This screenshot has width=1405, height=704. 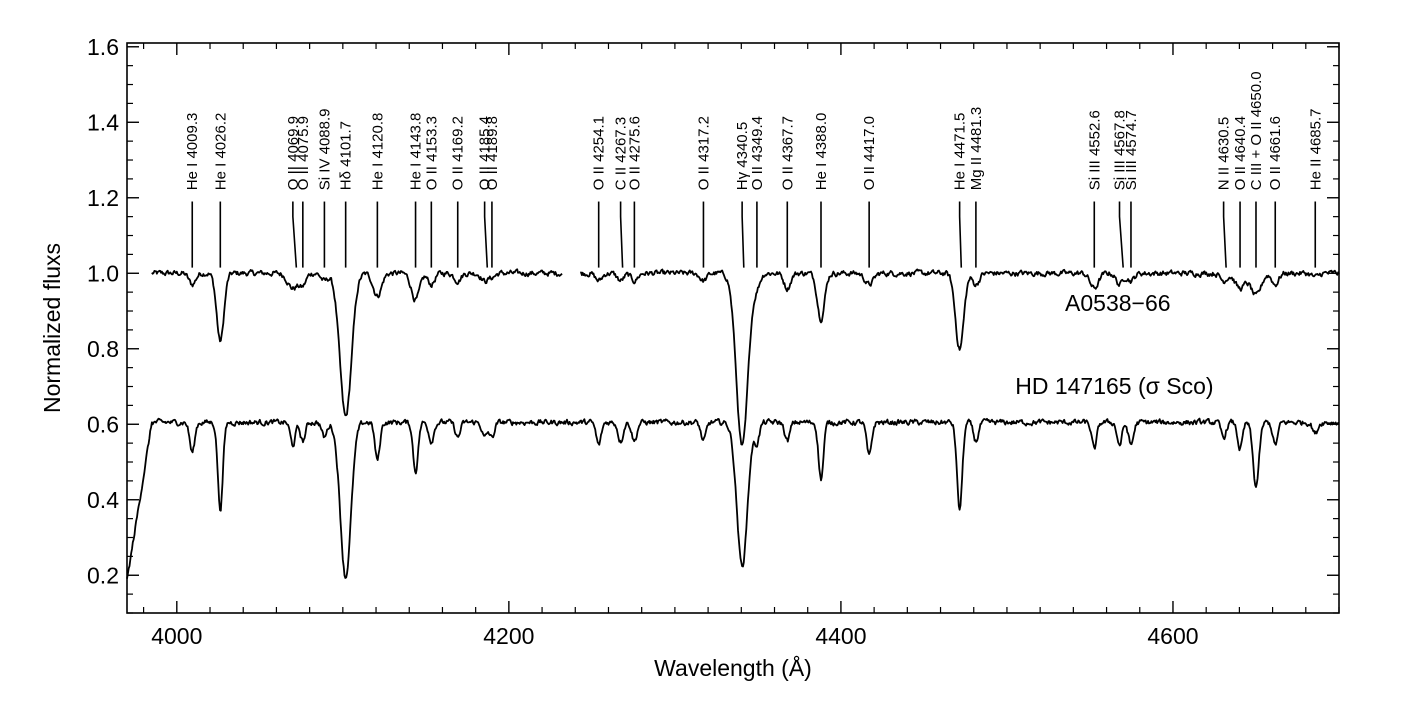 I want to click on line-id-label: He I 4471.5, so click(x=960, y=152).